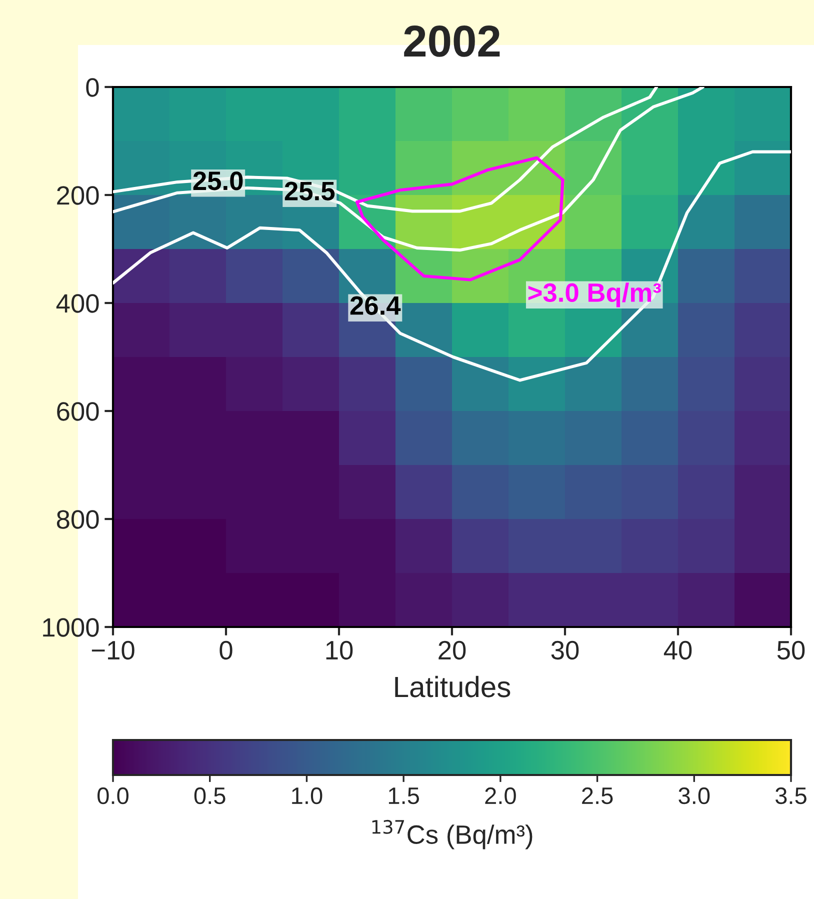 The width and height of the screenshot is (814, 899). I want to click on color-bar-title: $^{137}$Cs (Bq/m³), so click(452, 835).